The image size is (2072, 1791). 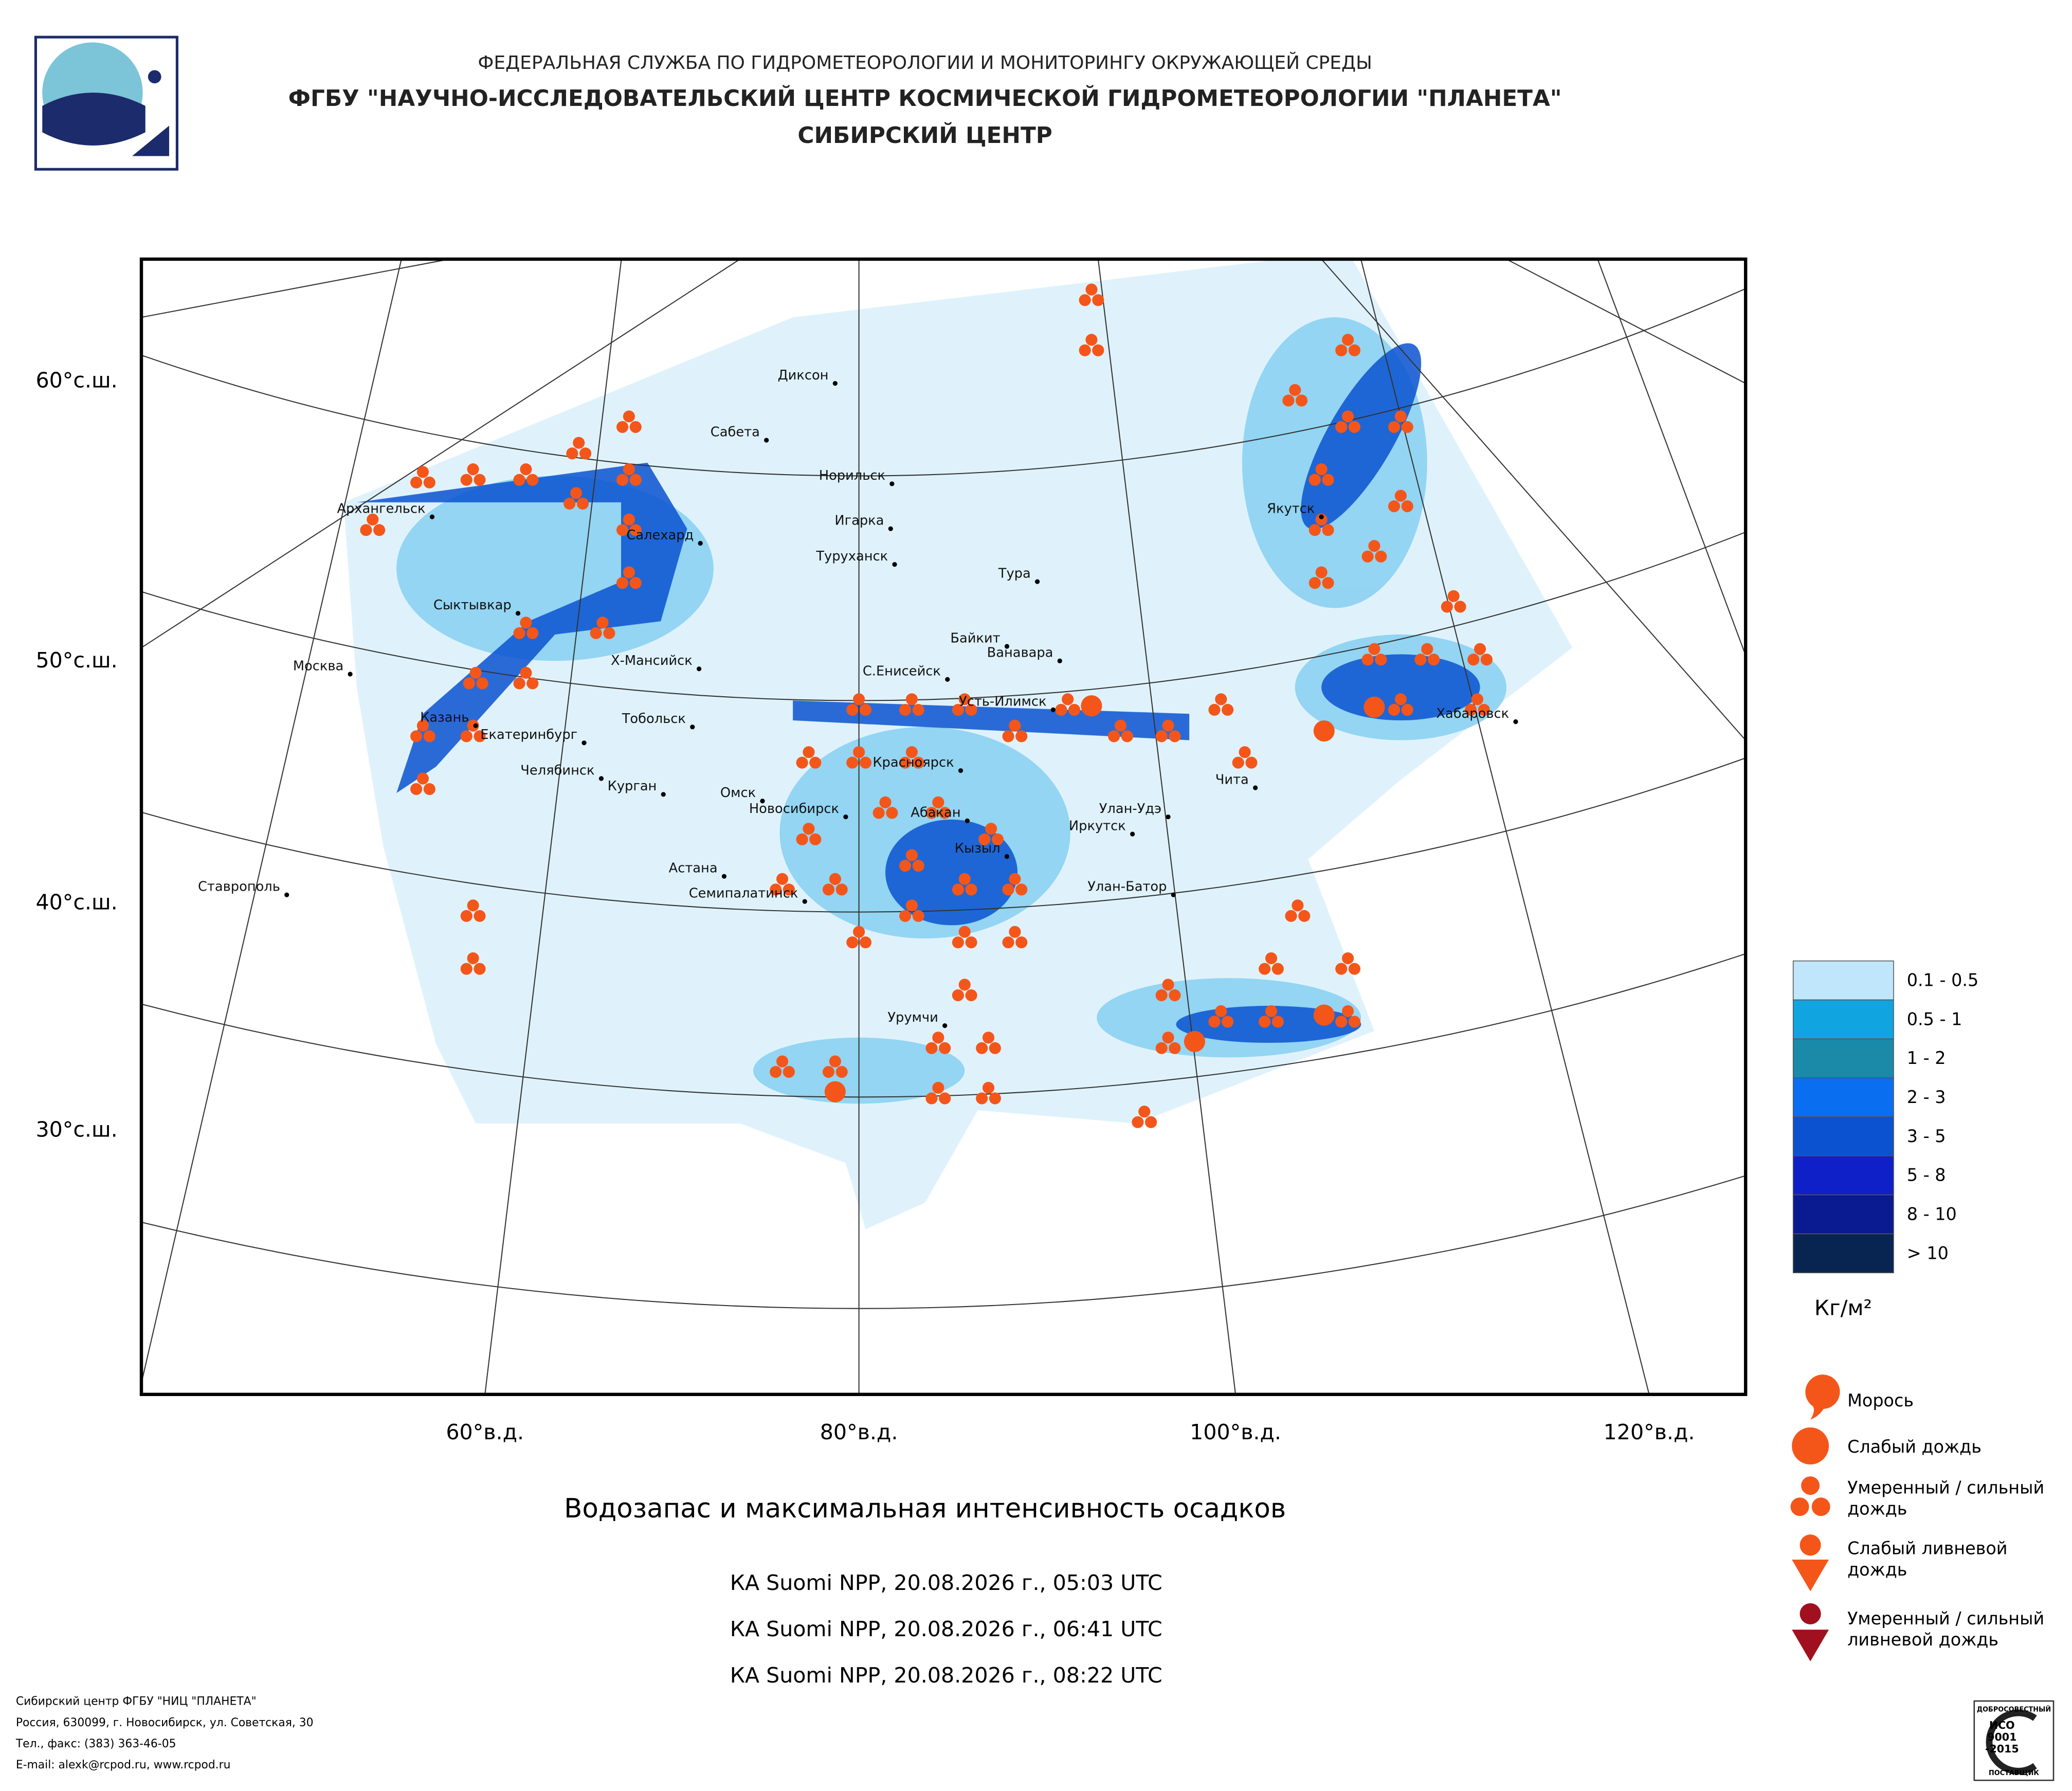 I want to click on city-label: Чита, so click(x=1232, y=779).